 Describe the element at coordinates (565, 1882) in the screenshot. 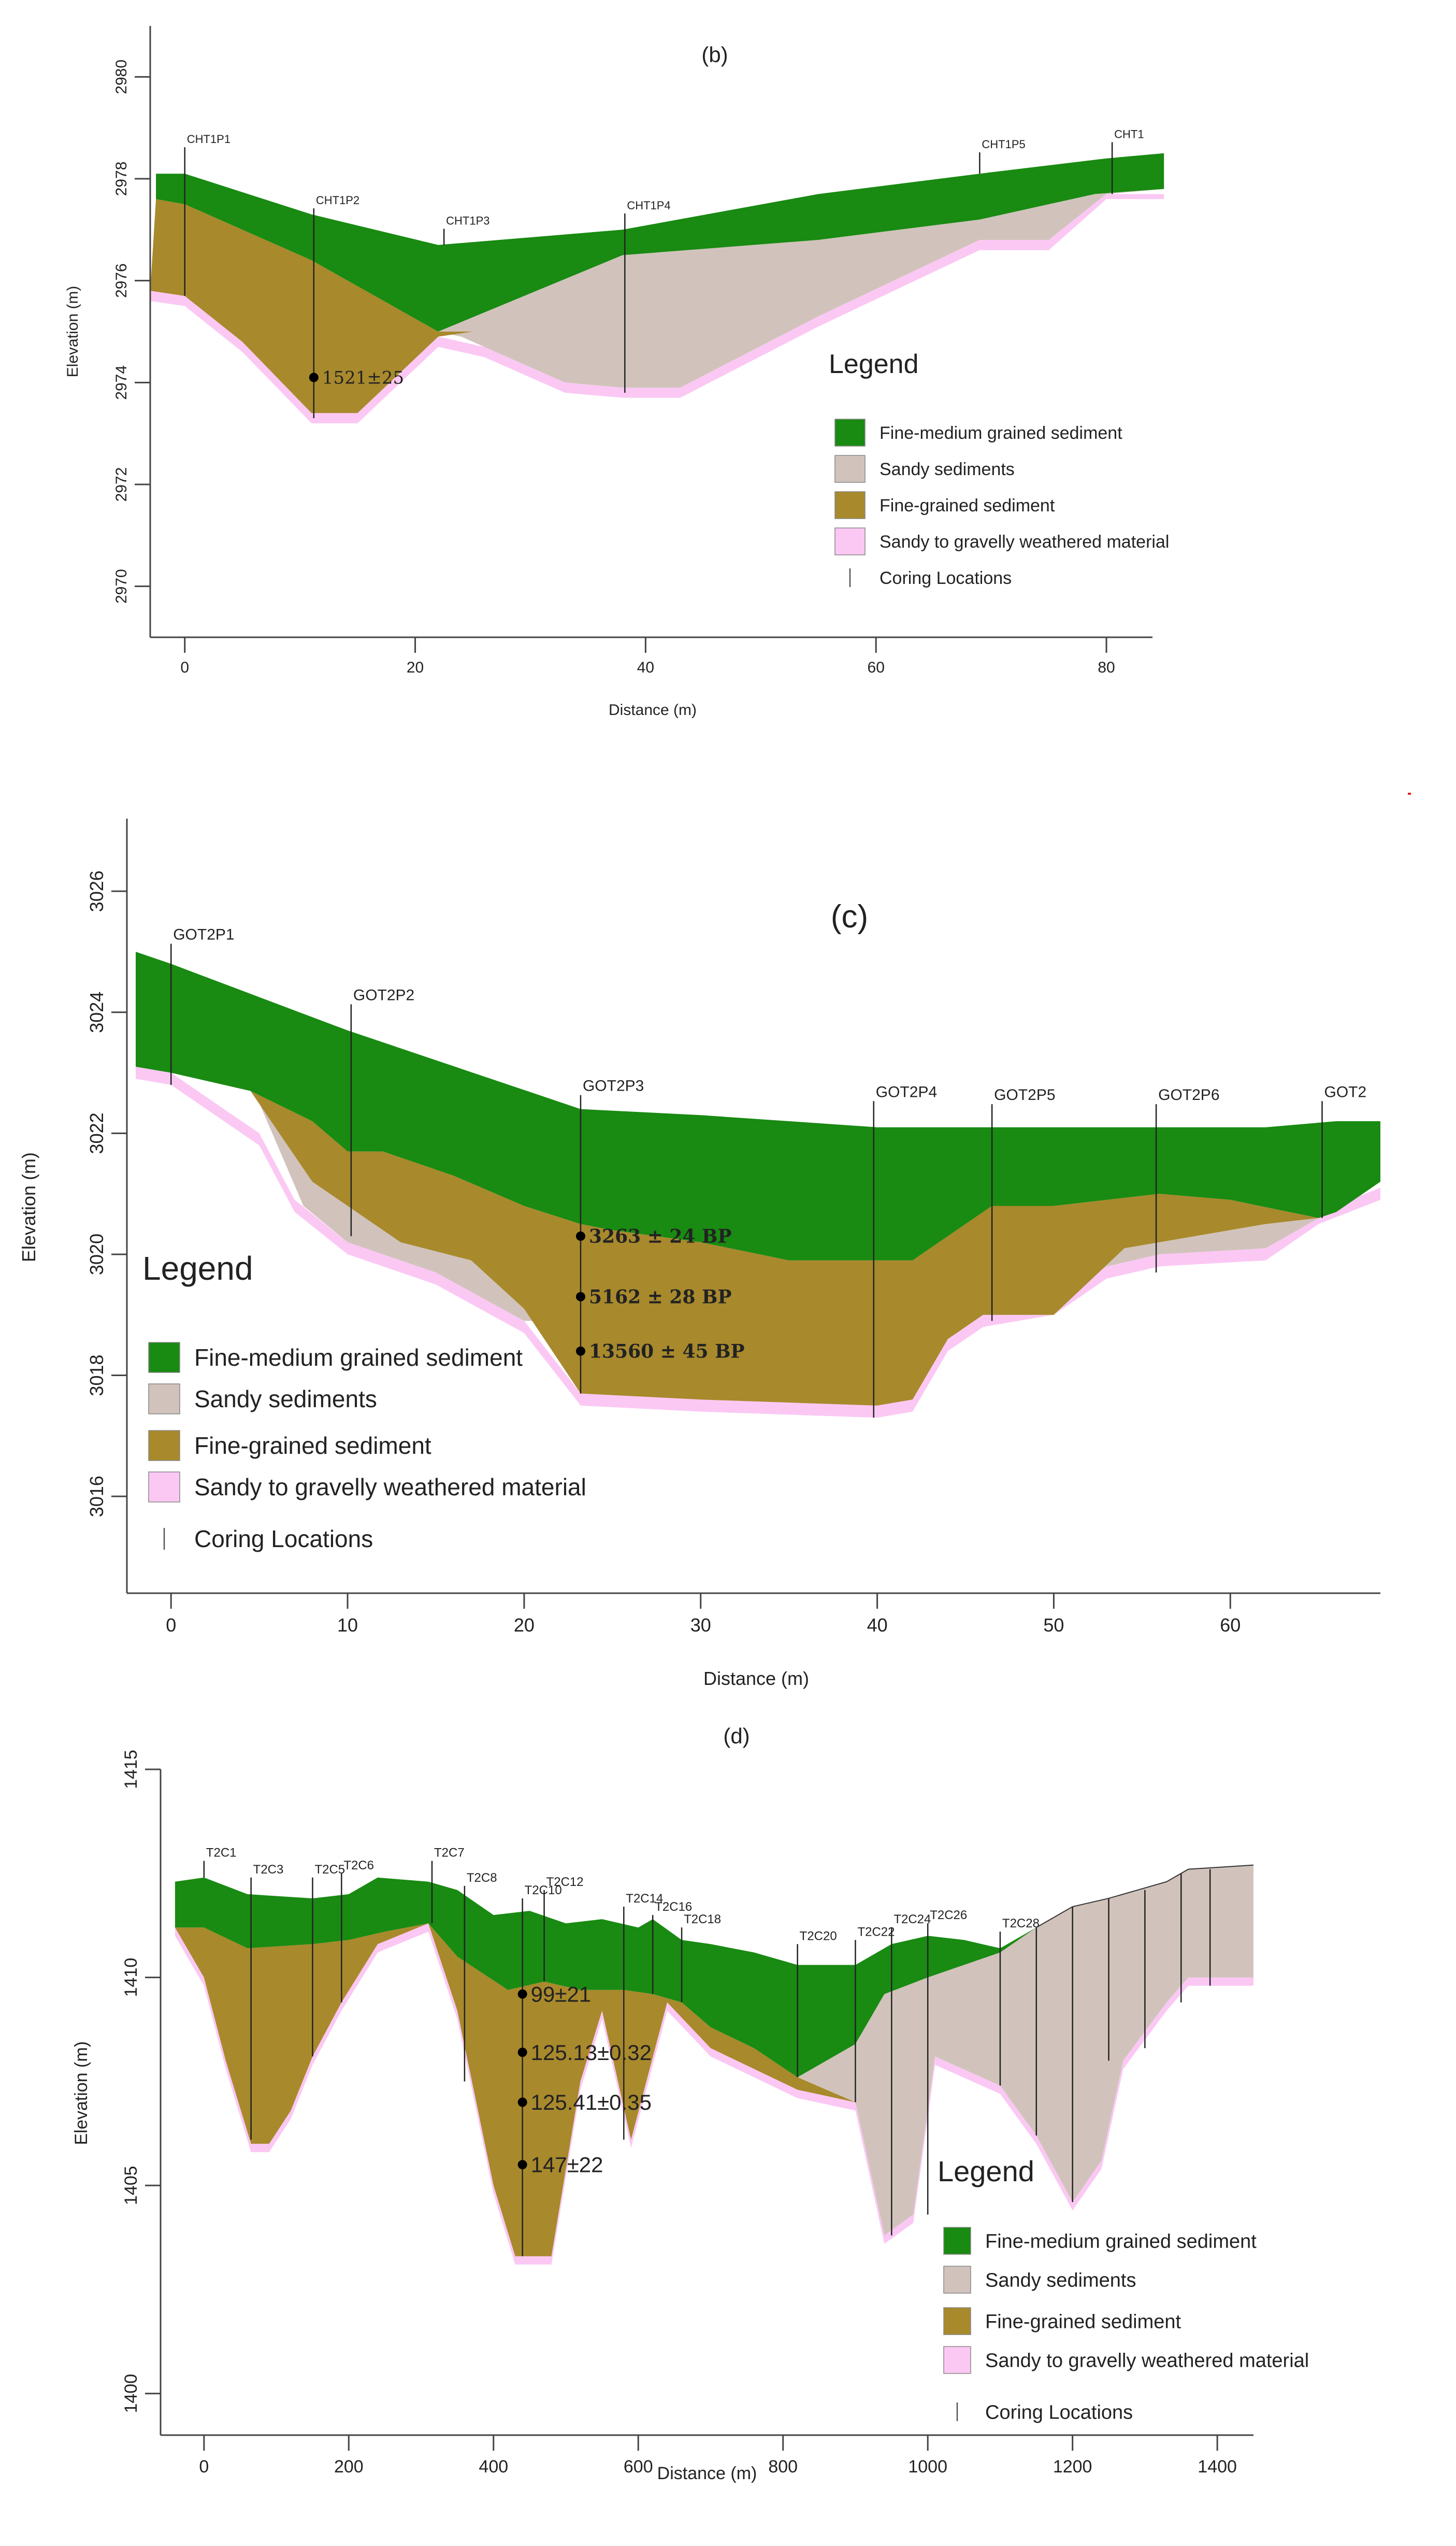

I see `core-label: T2C12` at that location.